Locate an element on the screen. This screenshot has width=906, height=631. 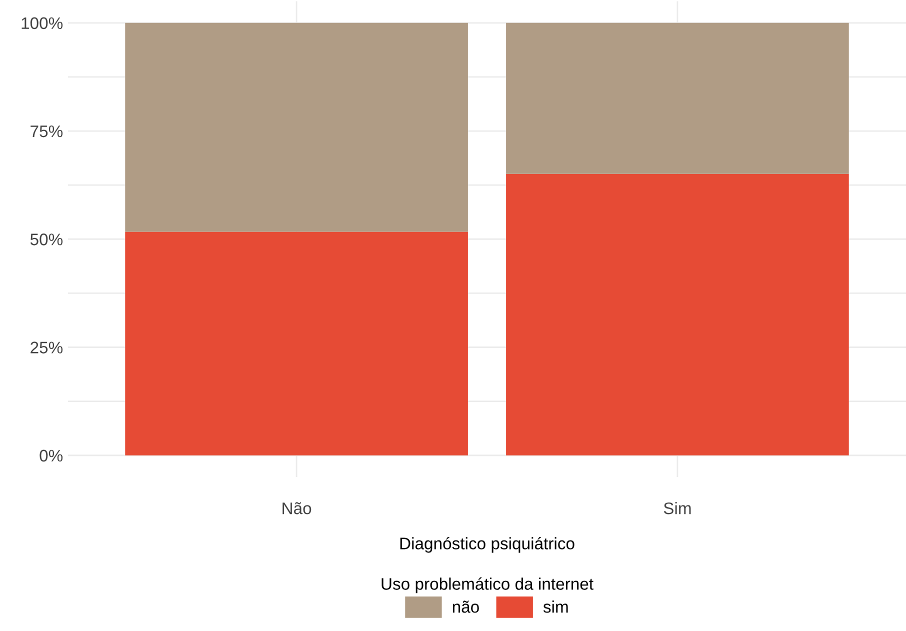
legend-title: Uso problemático da internet is located at coordinates (488, 585).